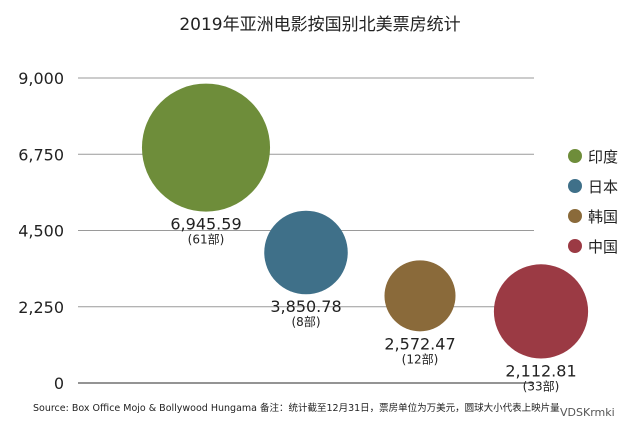 This screenshot has height=429, width=640. I want to click on watermark: VDSKrmki, so click(587, 412).